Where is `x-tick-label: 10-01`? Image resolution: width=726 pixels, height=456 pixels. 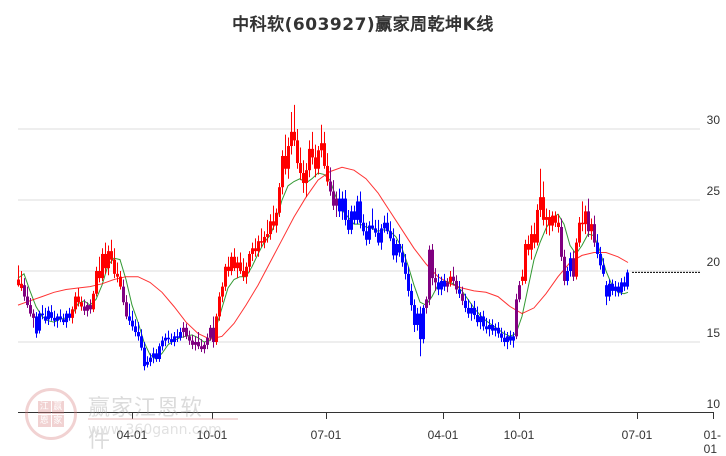 x-tick-label: 10-01 is located at coordinates (212, 435).